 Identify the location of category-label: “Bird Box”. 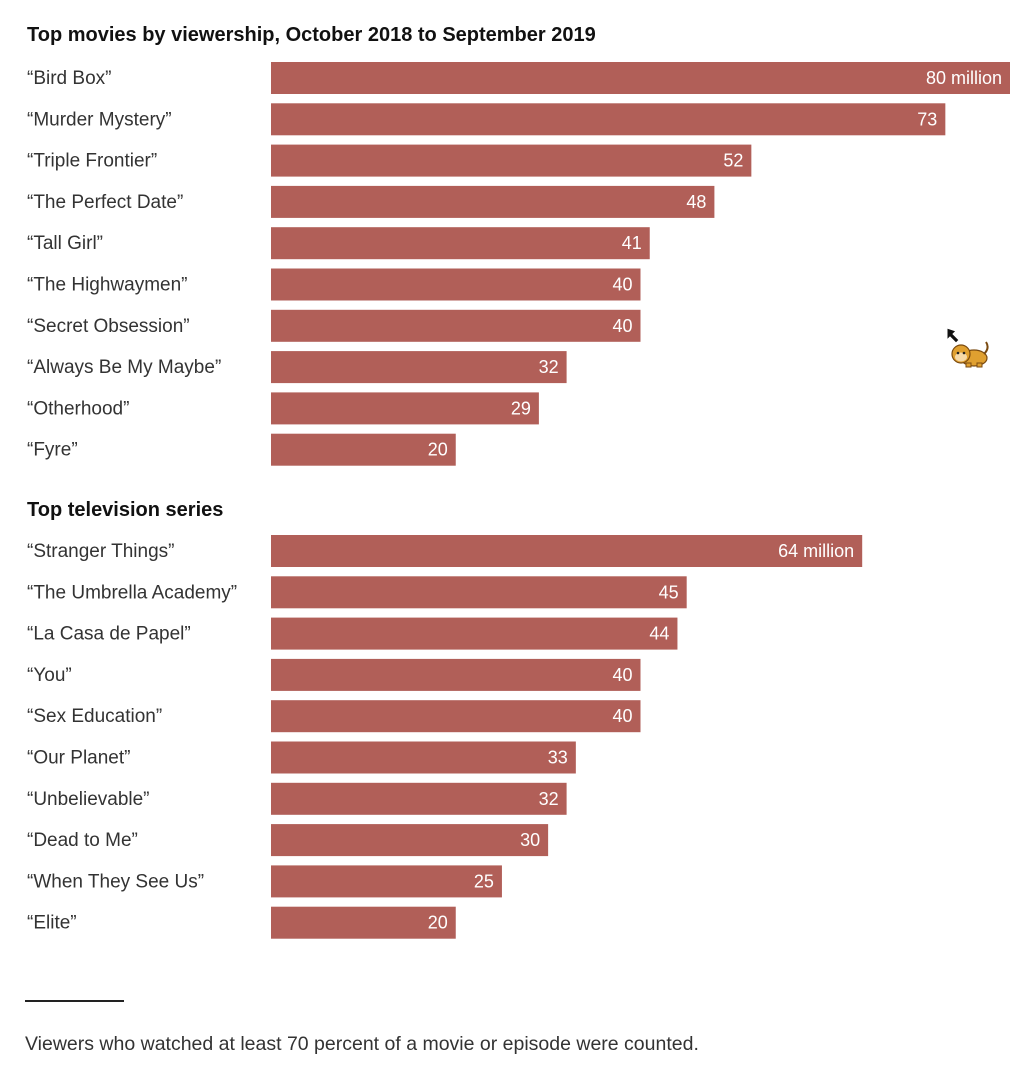
(69, 78).